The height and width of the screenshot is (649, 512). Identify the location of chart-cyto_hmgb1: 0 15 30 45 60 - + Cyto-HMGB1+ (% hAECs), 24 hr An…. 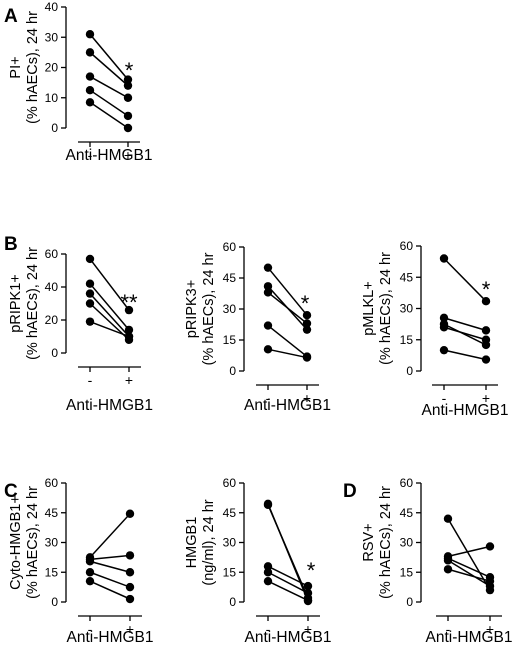
(81, 561).